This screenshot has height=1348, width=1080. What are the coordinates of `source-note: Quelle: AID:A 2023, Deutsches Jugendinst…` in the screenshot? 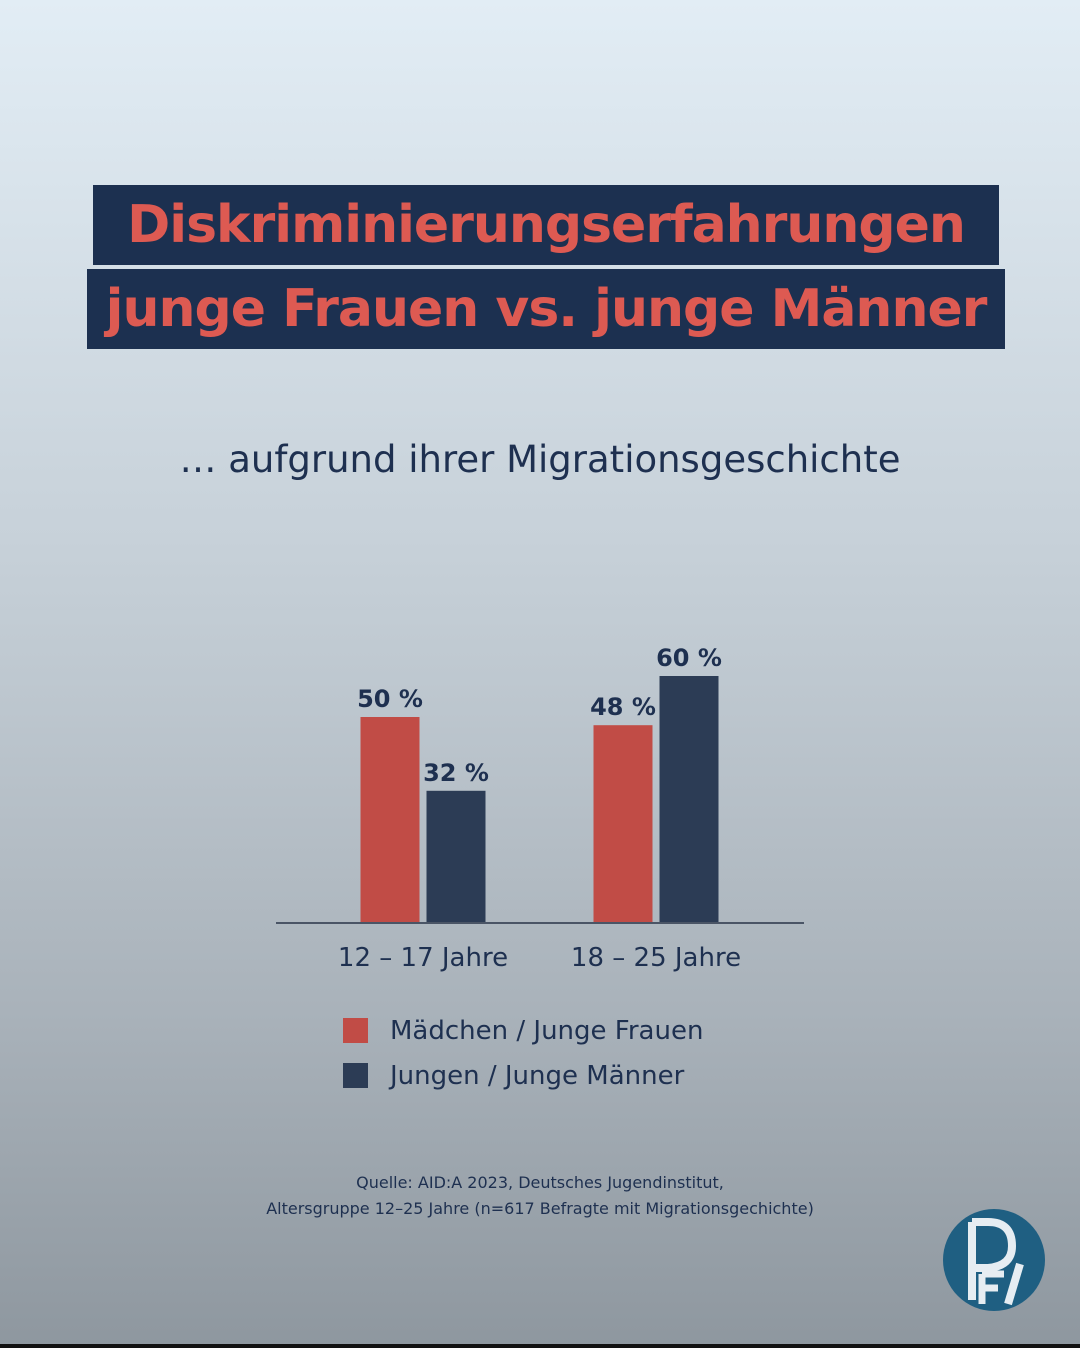 It's located at (540, 1196).